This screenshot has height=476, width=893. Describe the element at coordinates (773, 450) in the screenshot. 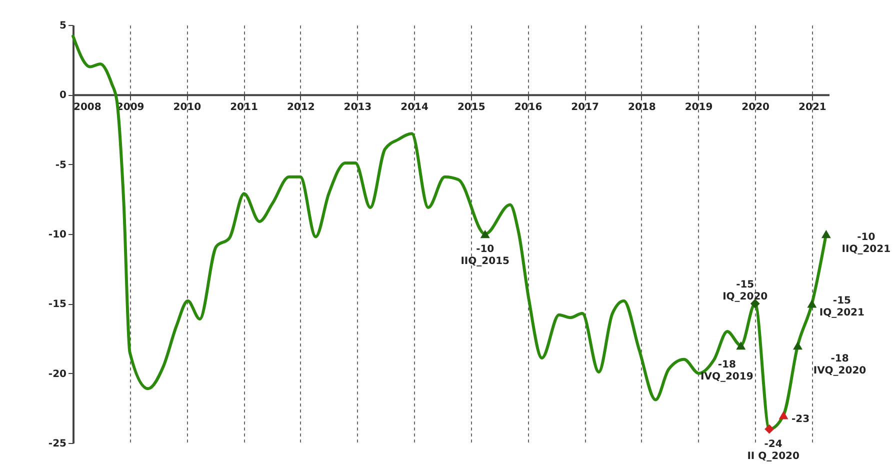

I see `annotation: -24 II Q_2020` at that location.